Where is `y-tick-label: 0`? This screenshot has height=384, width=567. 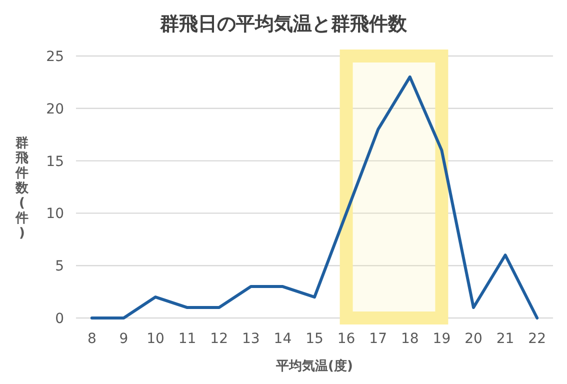 y-tick-label: 0 is located at coordinates (59, 319).